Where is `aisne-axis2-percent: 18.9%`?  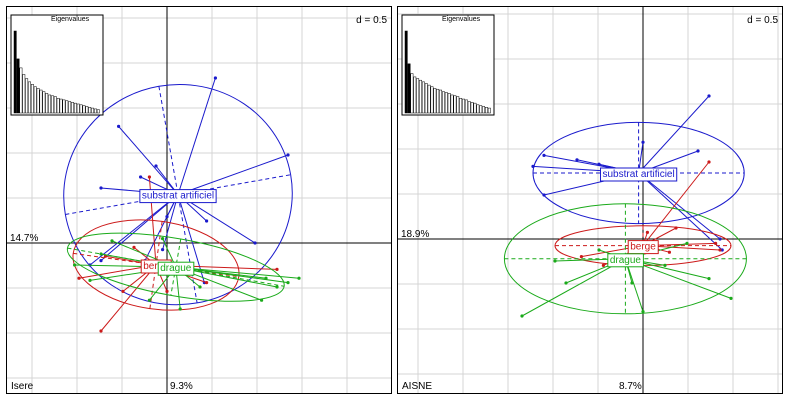 aisne-axis2-percent: 18.9% is located at coordinates (415, 234).